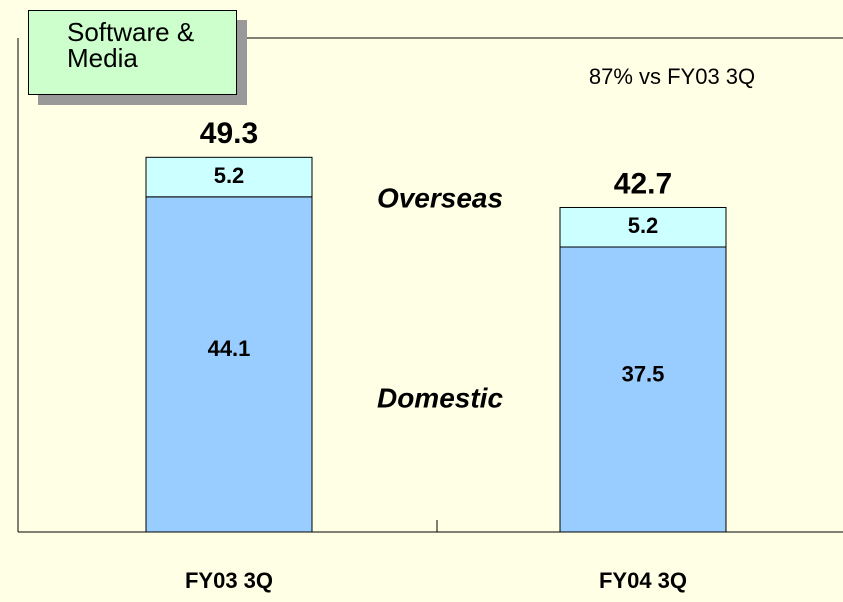 Image resolution: width=843 pixels, height=602 pixels. What do you see at coordinates (643, 373) in the screenshot?
I see `value-label: 37.5` at bounding box center [643, 373].